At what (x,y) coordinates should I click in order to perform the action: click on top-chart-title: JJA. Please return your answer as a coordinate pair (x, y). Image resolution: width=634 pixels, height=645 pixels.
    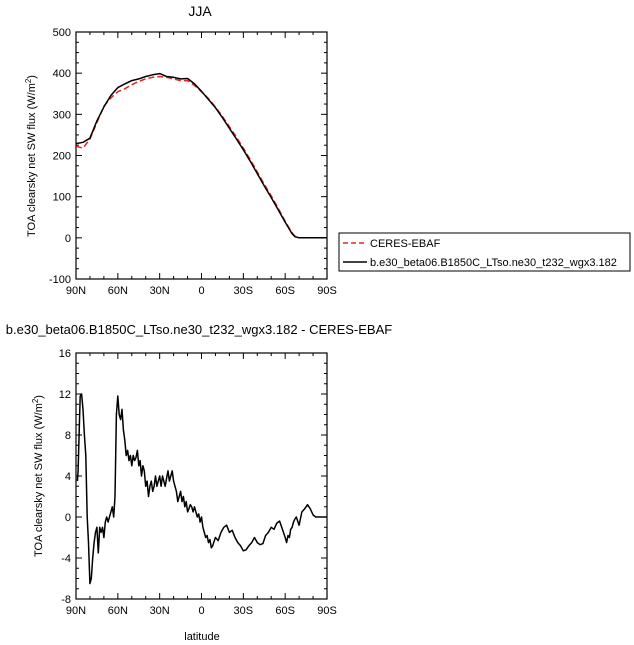
    Looking at the image, I should click on (200, 11).